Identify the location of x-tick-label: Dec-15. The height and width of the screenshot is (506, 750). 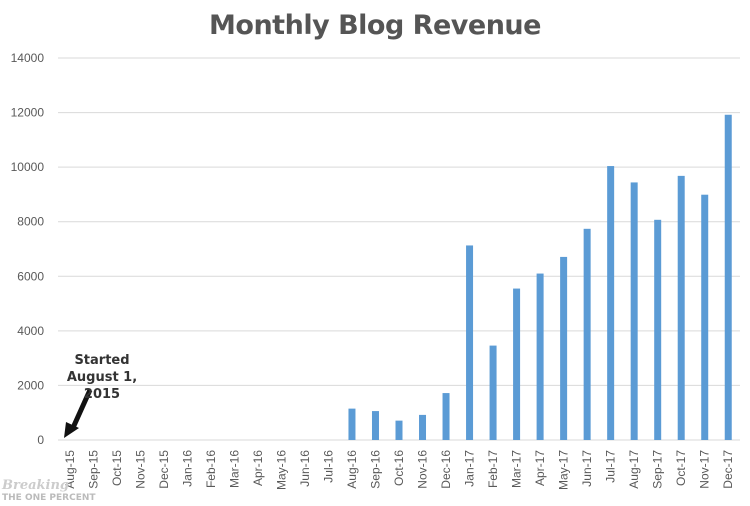
(164, 469).